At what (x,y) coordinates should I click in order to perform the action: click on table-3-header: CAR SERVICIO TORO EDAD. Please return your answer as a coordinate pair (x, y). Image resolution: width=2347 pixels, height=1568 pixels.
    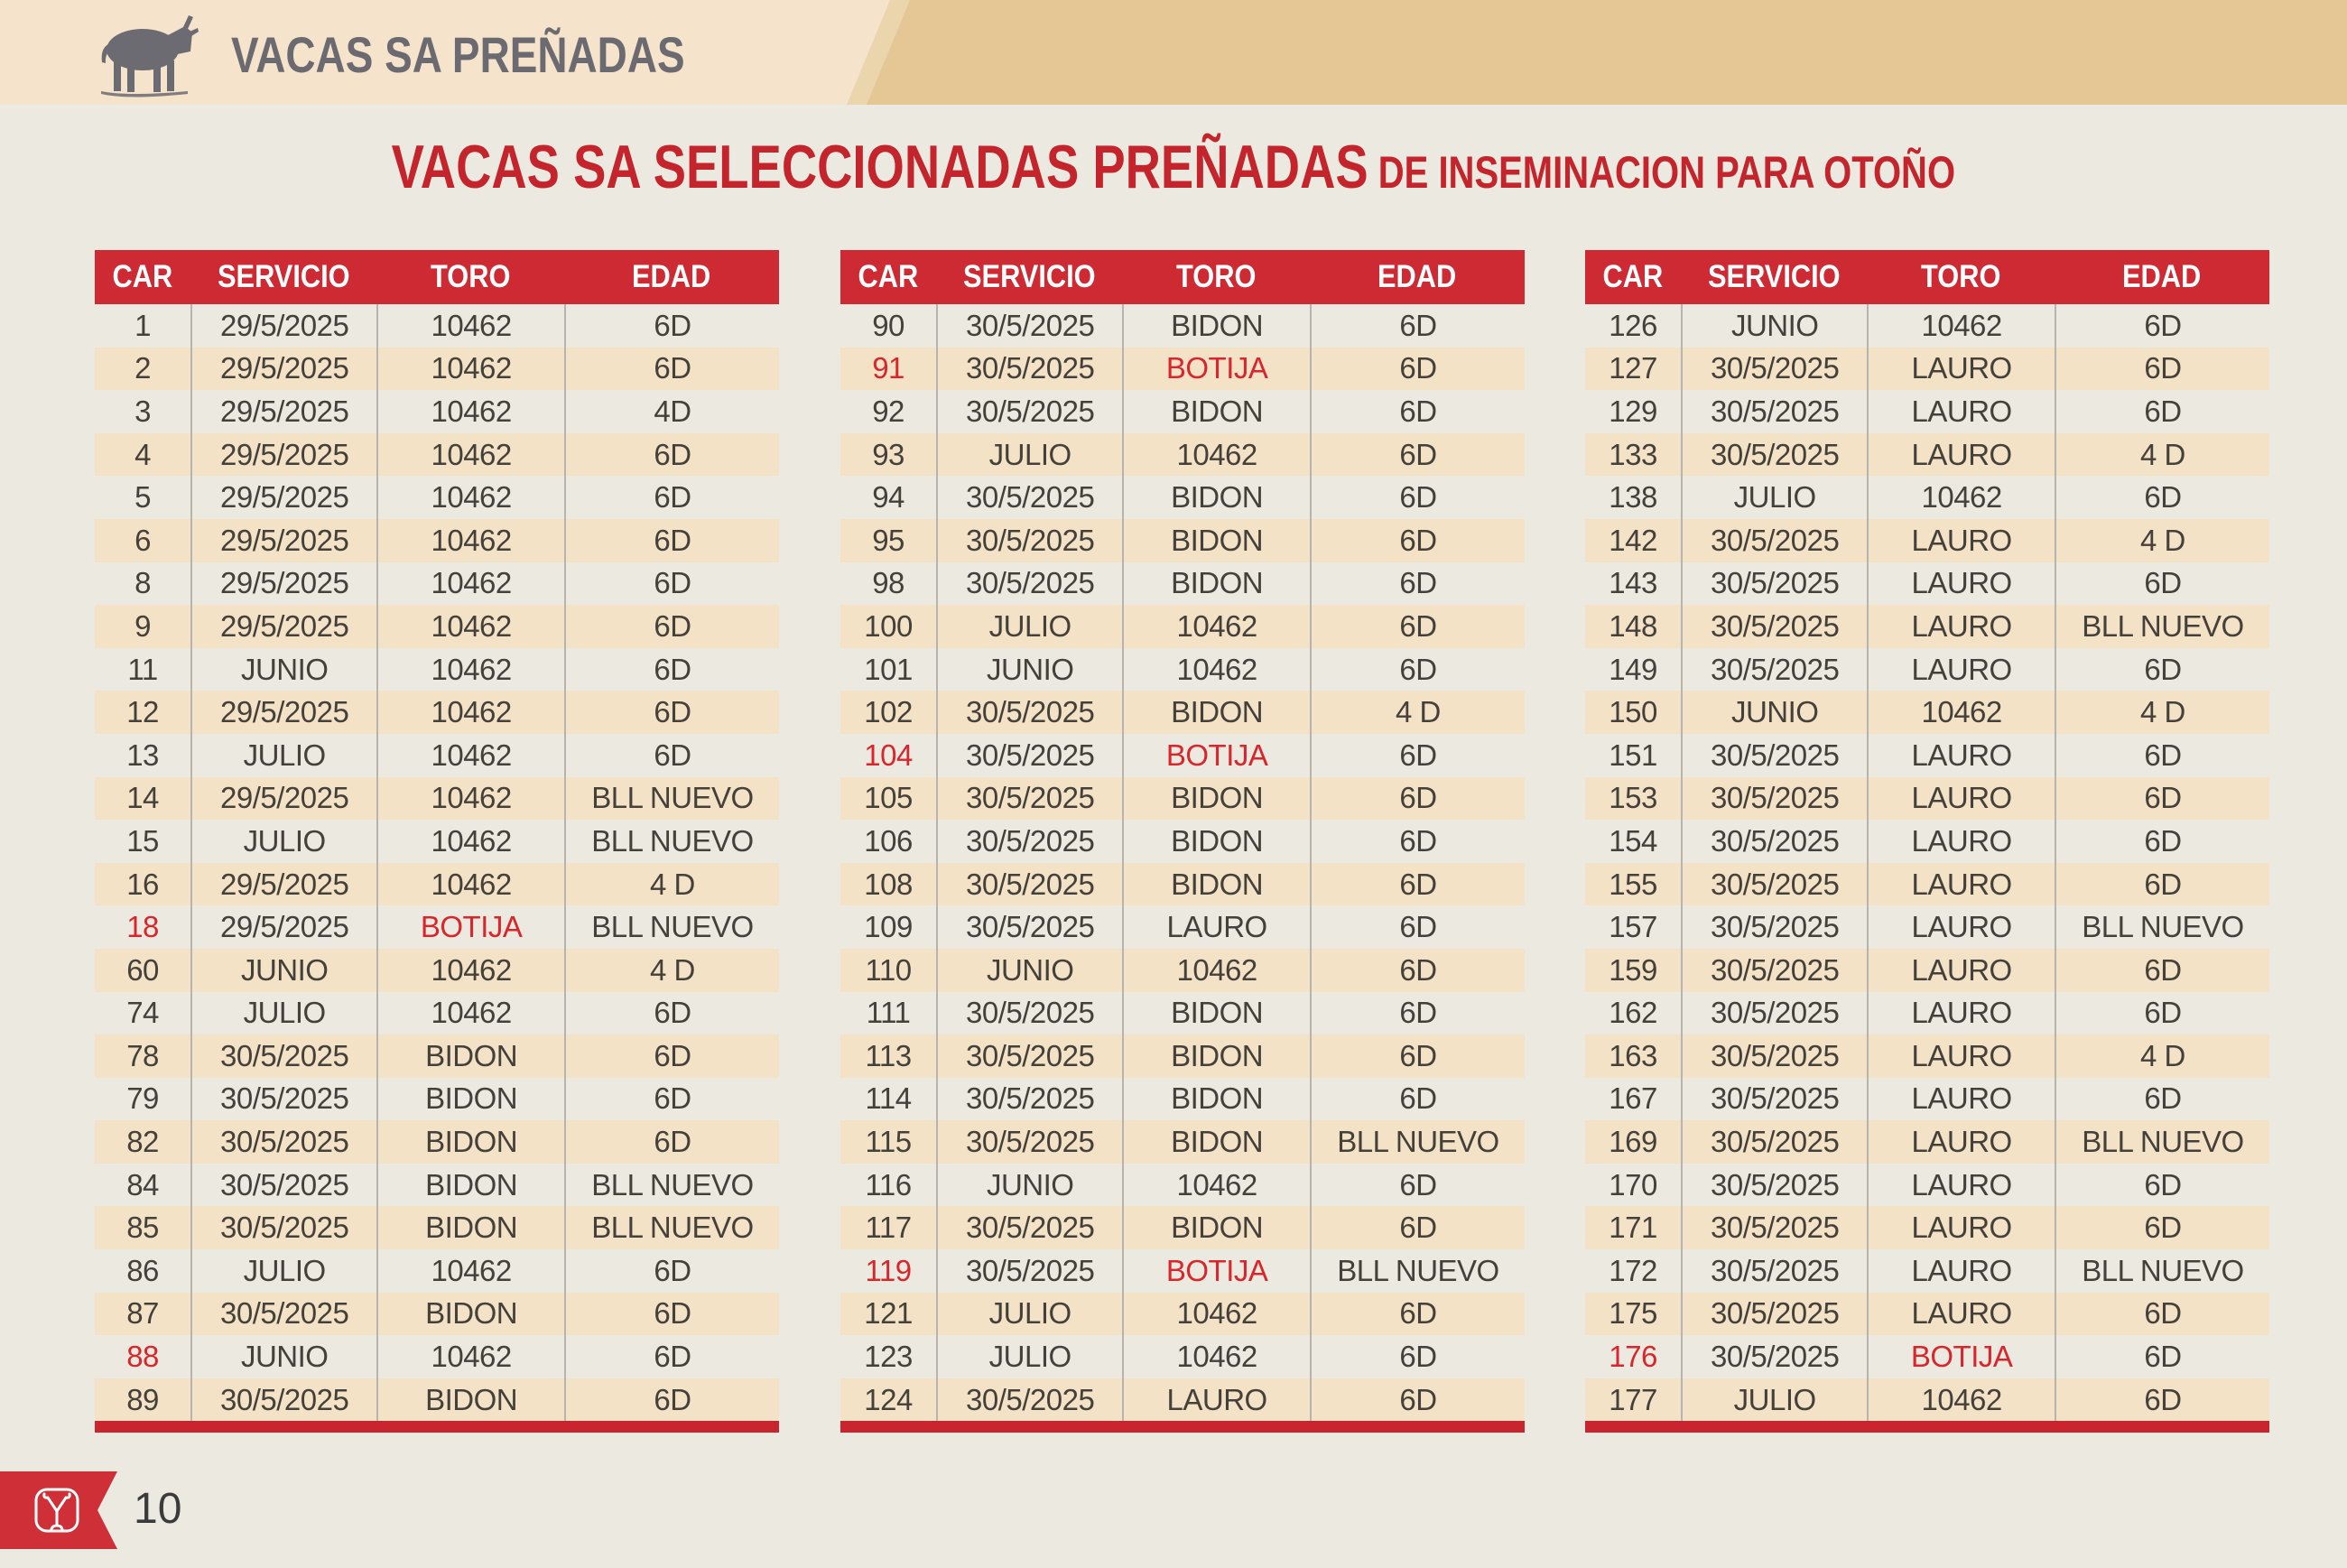
    Looking at the image, I should click on (1927, 277).